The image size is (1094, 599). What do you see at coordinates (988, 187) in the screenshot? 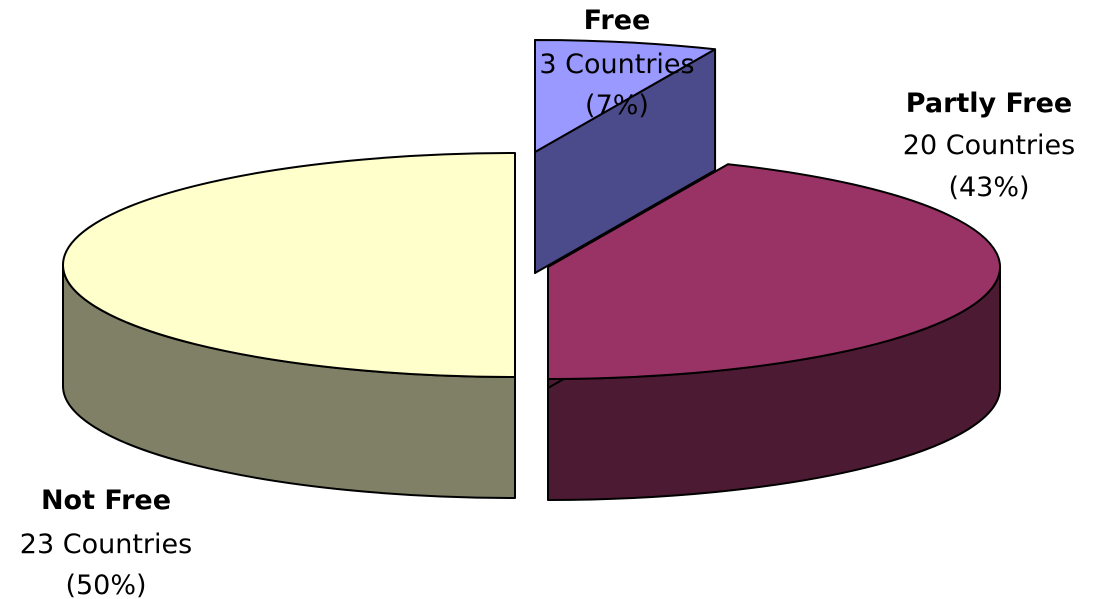
I see `label-partly-free-percent: (43%)` at bounding box center [988, 187].